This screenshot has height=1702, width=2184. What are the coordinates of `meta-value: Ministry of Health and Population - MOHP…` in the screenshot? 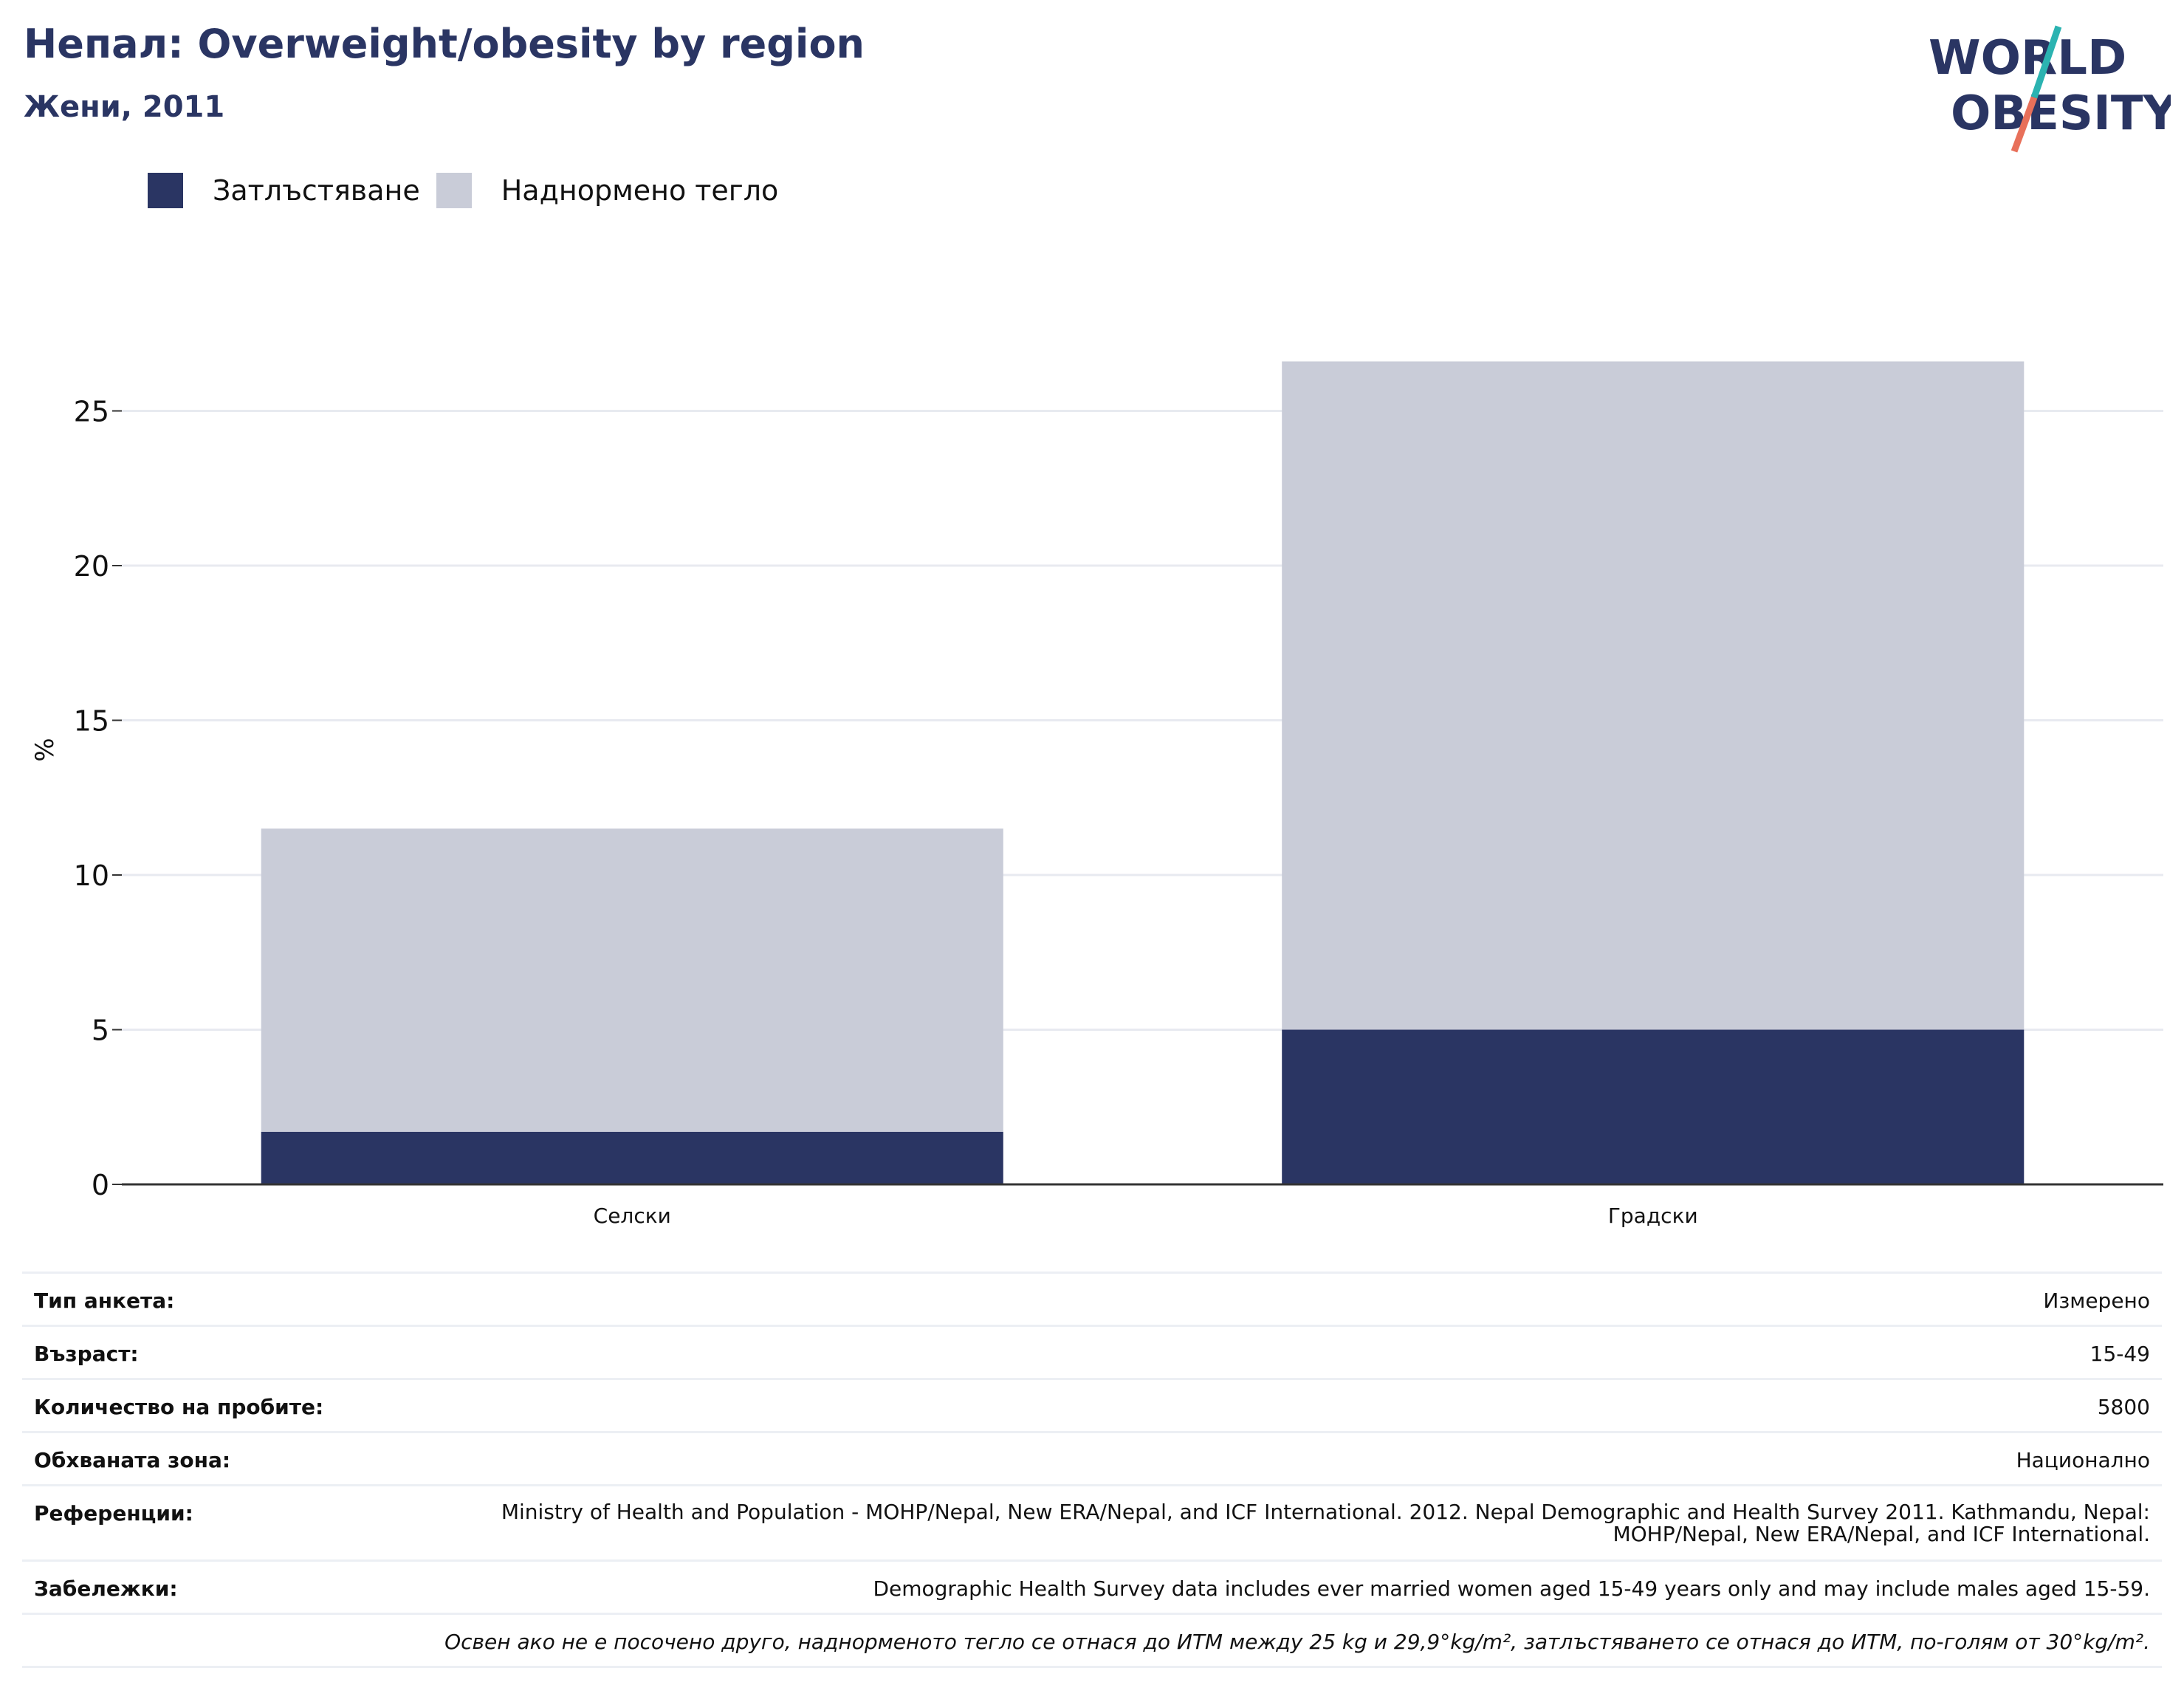 It's located at (1326, 1523).